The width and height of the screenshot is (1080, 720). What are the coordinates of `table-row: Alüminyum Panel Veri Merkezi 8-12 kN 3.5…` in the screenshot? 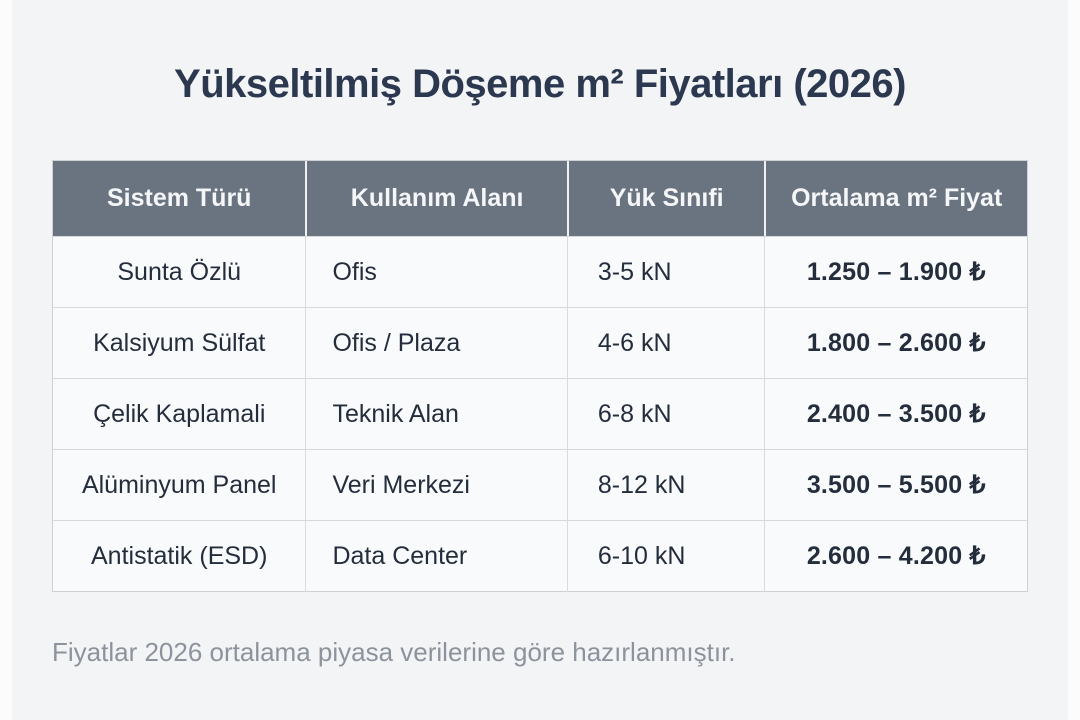 It's located at (540, 485).